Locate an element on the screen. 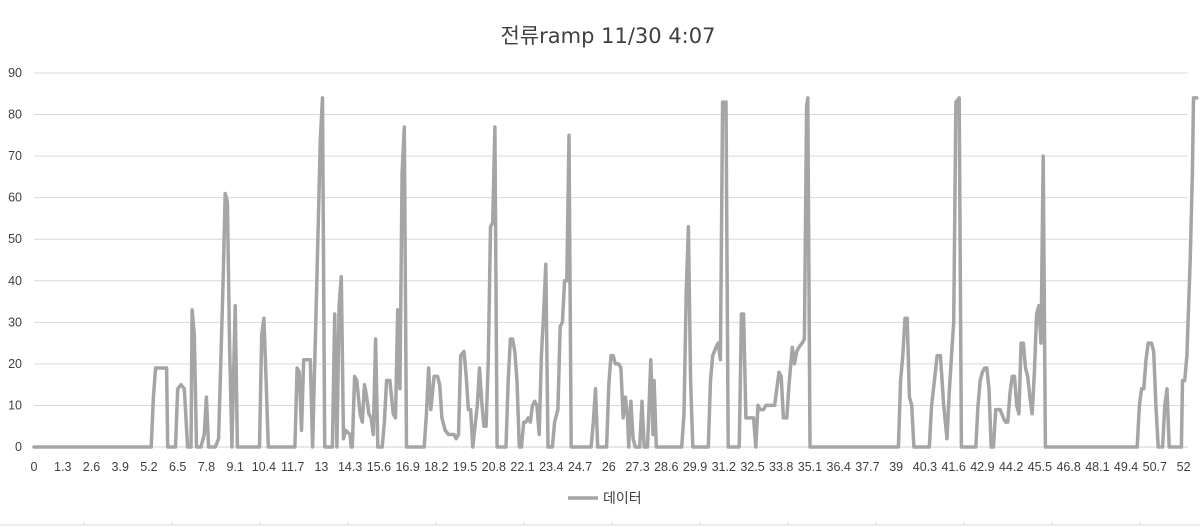  x-tick-label: 29.9 is located at coordinates (695, 467).